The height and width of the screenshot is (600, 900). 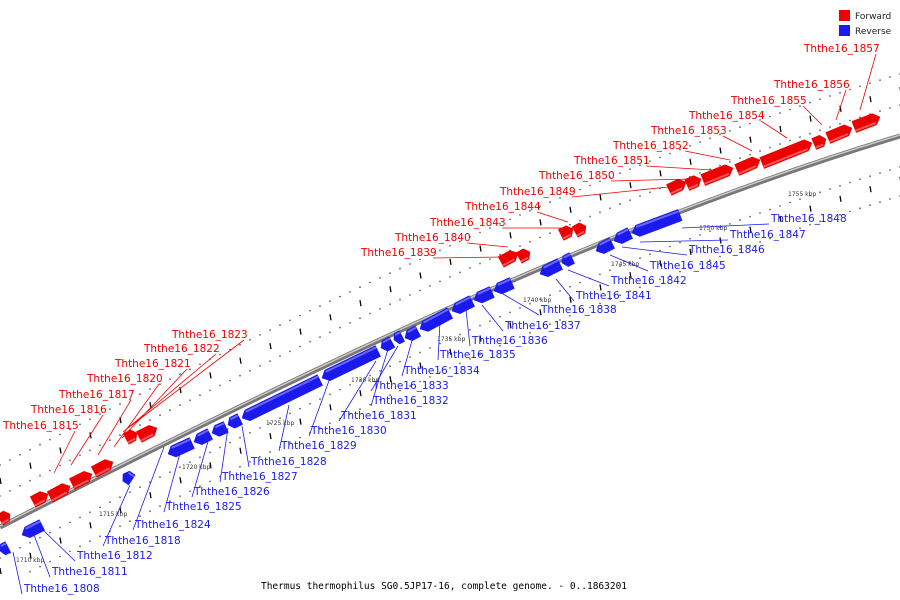 What do you see at coordinates (30, 560) in the screenshot?
I see `kbp-label: 1710 kbp` at bounding box center [30, 560].